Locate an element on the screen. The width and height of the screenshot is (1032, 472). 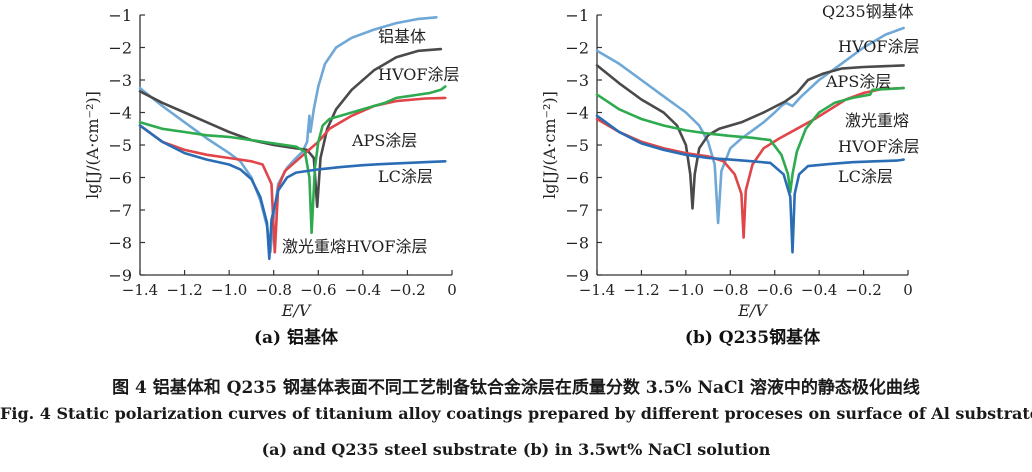
curve-annotation: 铝基体 is located at coordinates (402, 36).